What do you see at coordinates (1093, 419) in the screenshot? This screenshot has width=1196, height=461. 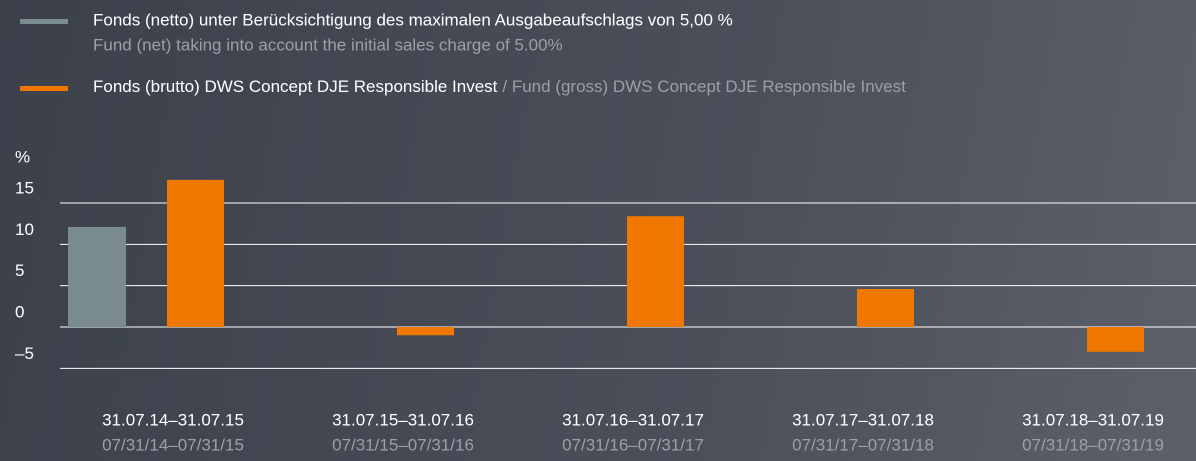 I see `x-tick-label: 31.07.18–31.07.19` at bounding box center [1093, 419].